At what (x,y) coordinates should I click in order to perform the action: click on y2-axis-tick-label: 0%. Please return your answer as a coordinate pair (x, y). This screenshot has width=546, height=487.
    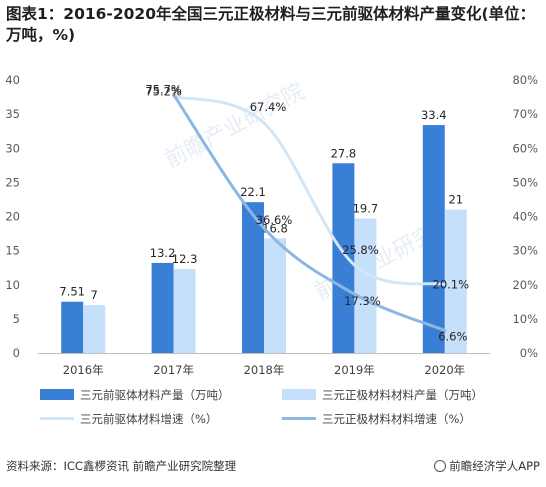
    Looking at the image, I should click on (529, 353).